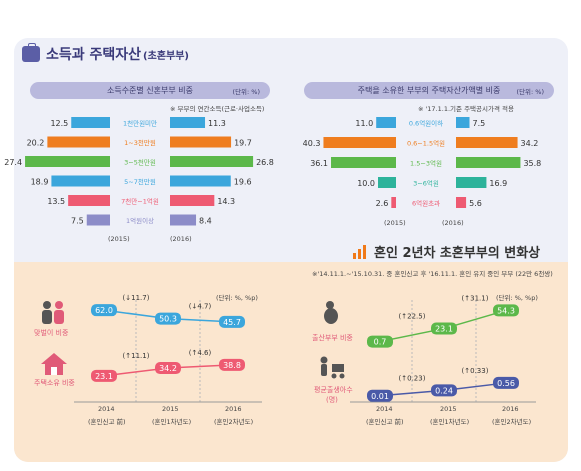 This screenshot has height=471, width=581. Describe the element at coordinates (181, 239) in the screenshot. I see `income-year-2016: (2016)` at that location.